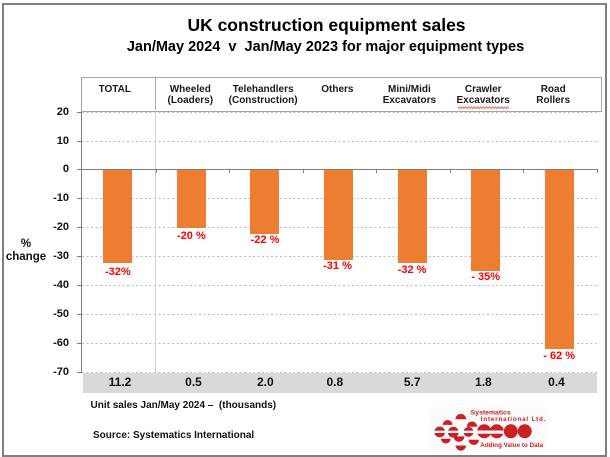 This screenshot has width=610, height=457. I want to click on svg-text: International Ltd., so click(513, 419).